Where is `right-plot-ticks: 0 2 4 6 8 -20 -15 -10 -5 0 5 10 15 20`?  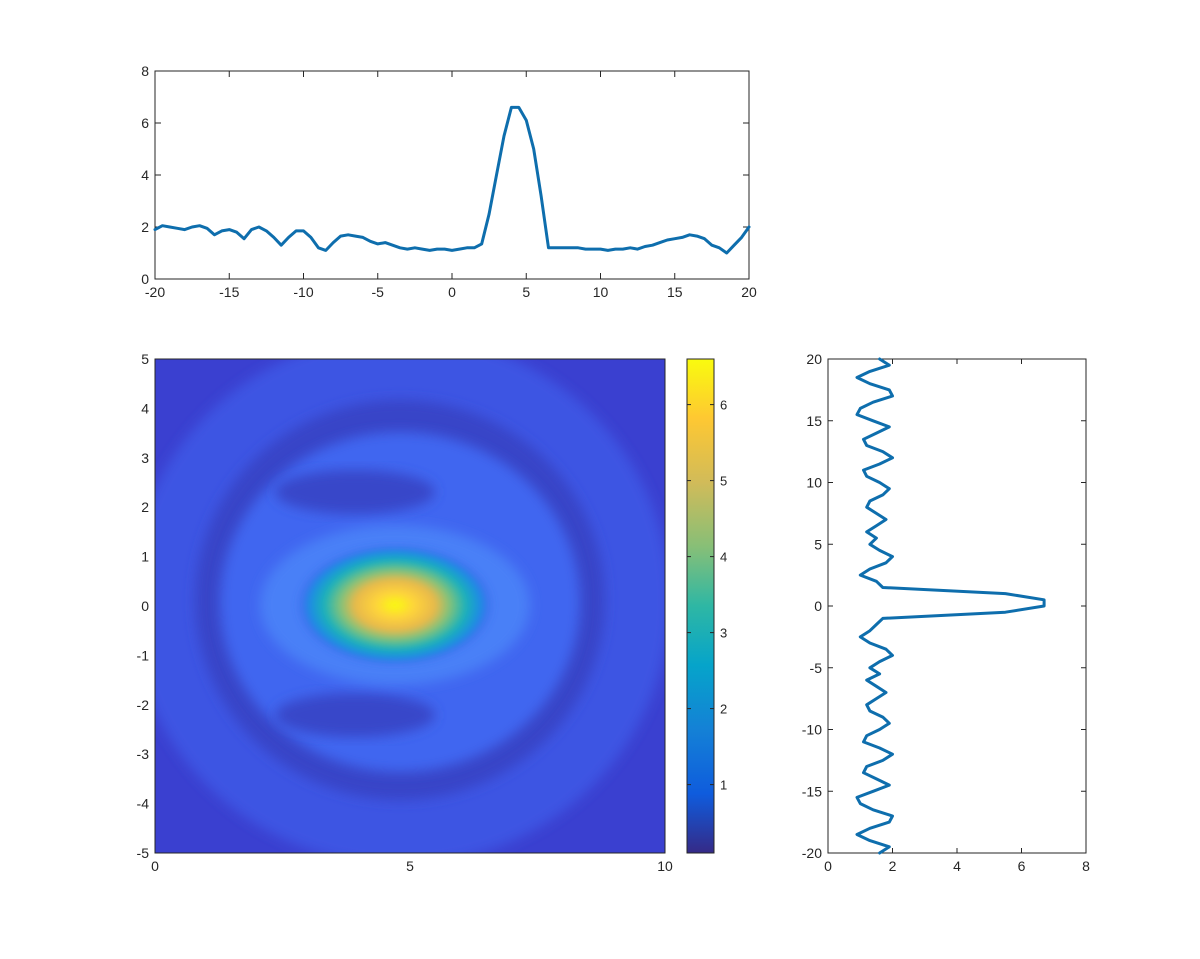 right-plot-ticks: 0 2 4 6 8 -20 -15 -10 -5 0 5 10 15 20 is located at coordinates (946, 612).